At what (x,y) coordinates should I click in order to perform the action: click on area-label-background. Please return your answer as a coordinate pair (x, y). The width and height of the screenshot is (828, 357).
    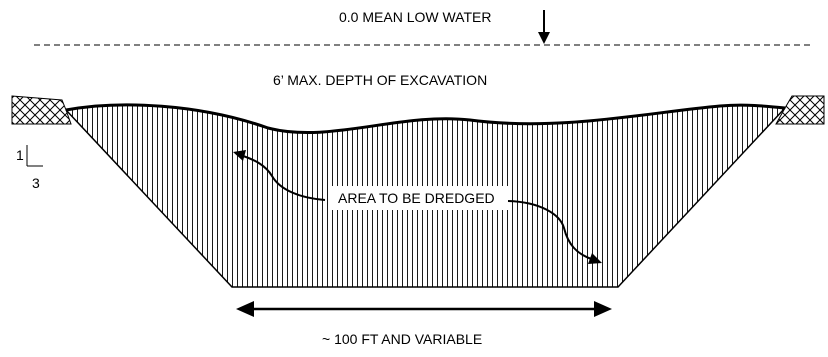
    Looking at the image, I should click on (421, 198).